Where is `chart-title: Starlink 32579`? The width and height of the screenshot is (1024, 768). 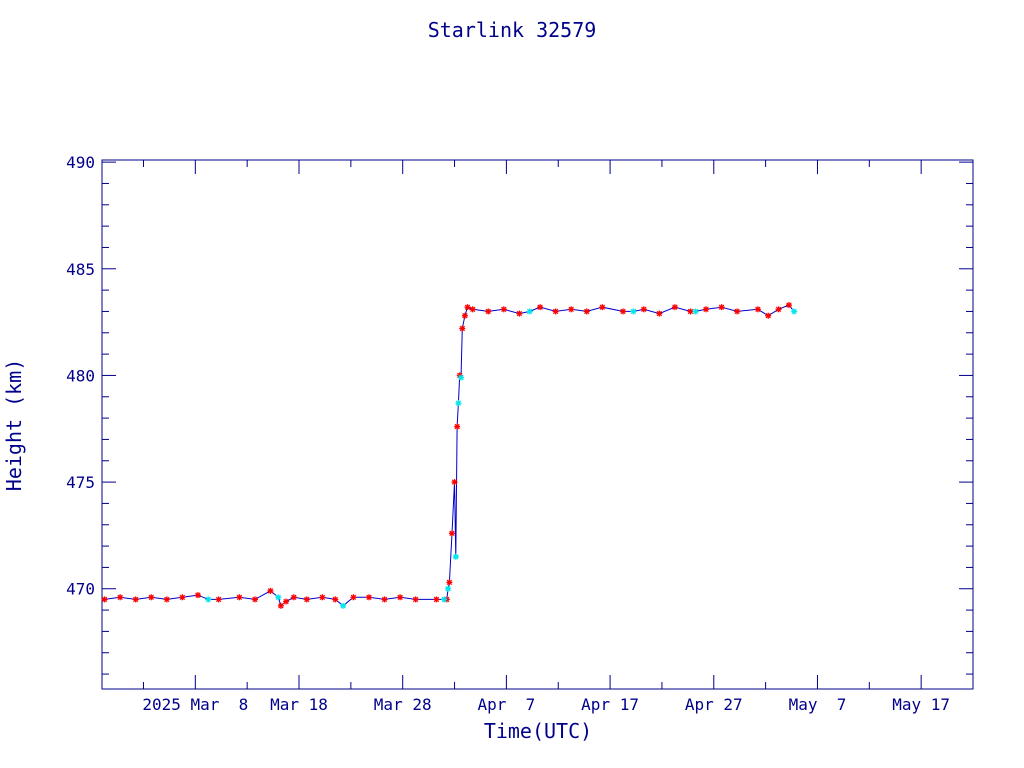 chart-title: Starlink 32579 is located at coordinates (512, 30).